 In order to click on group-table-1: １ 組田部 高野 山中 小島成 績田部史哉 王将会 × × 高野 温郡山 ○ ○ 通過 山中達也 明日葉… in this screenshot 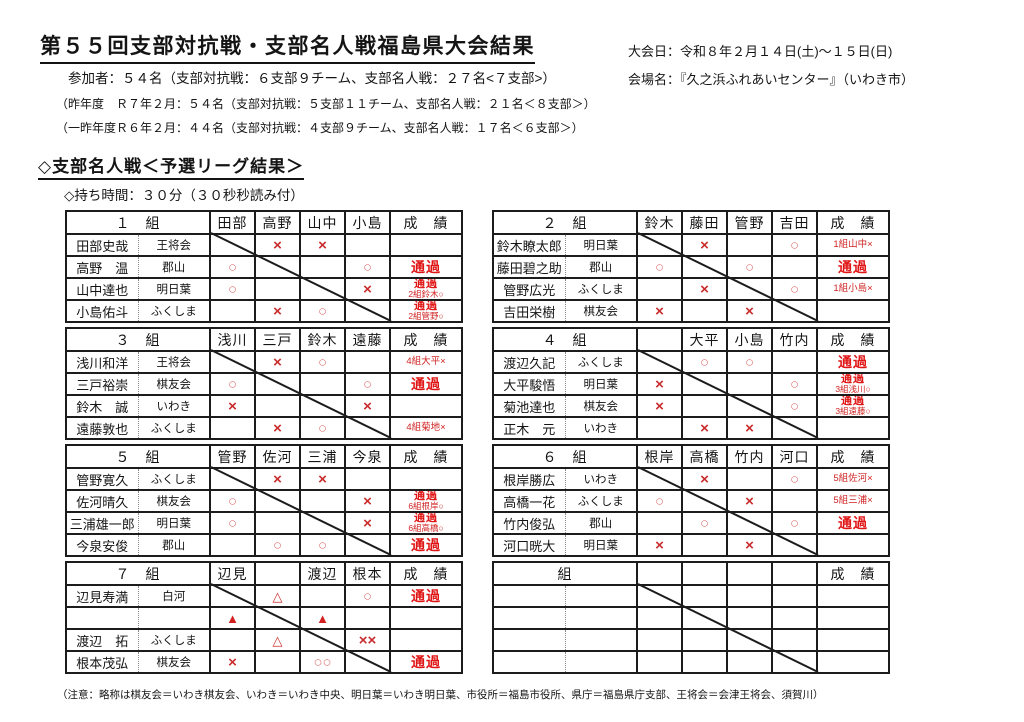, I will do `click(264, 266)`.